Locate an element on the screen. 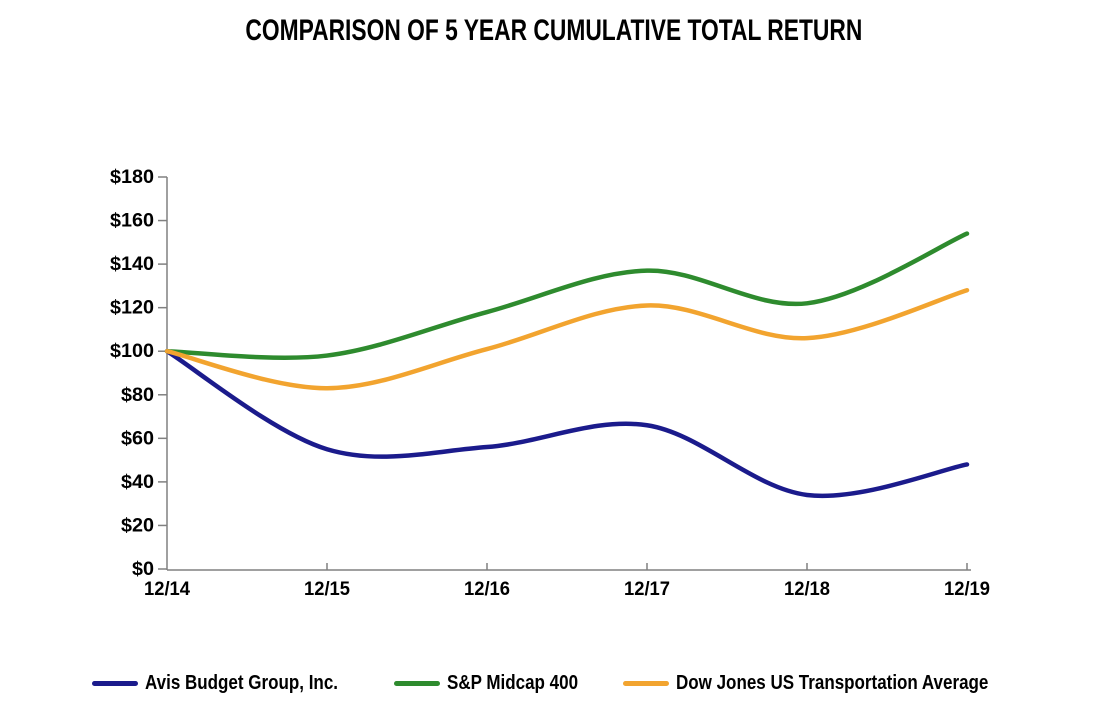 The image size is (1108, 722). x-axis-tick-label: 12/17 is located at coordinates (647, 589).